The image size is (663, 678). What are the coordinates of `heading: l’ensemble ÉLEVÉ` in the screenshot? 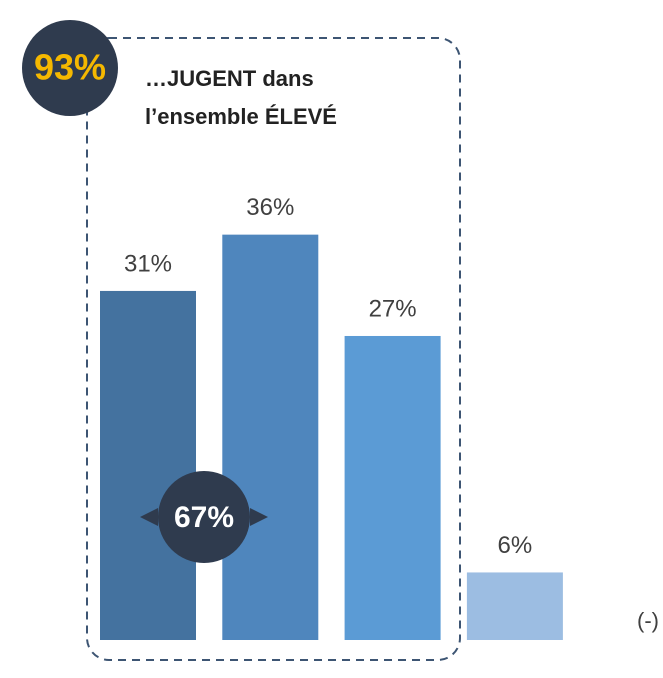 It's located at (241, 116).